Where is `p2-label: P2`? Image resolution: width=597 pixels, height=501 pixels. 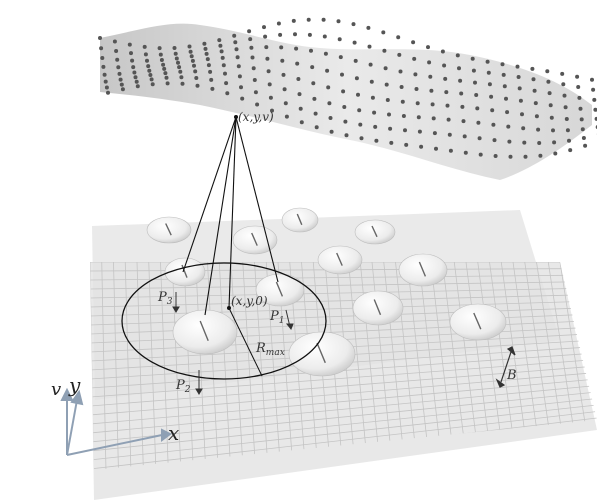 p2-label: P2 is located at coordinates (183, 386).